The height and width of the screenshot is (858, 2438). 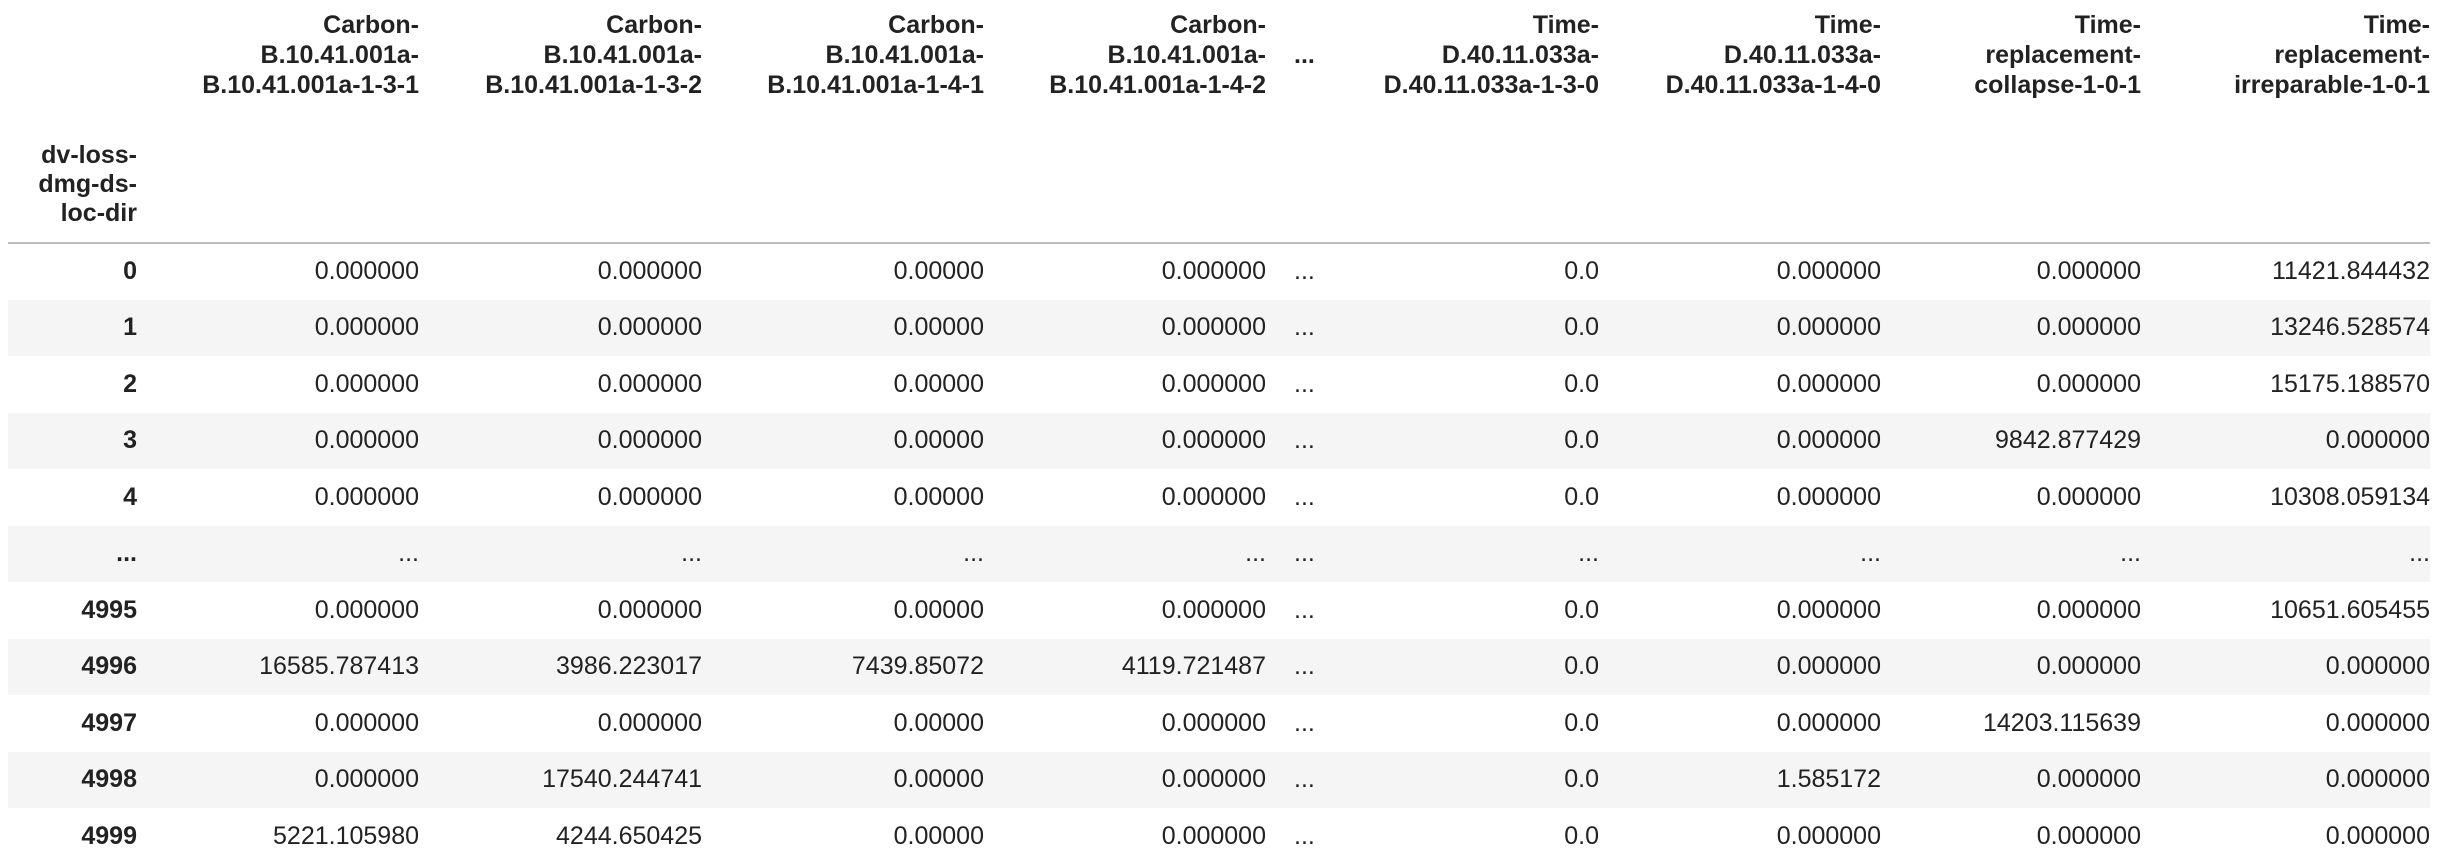 I want to click on table-cell: 7439.85072, so click(x=917, y=666).